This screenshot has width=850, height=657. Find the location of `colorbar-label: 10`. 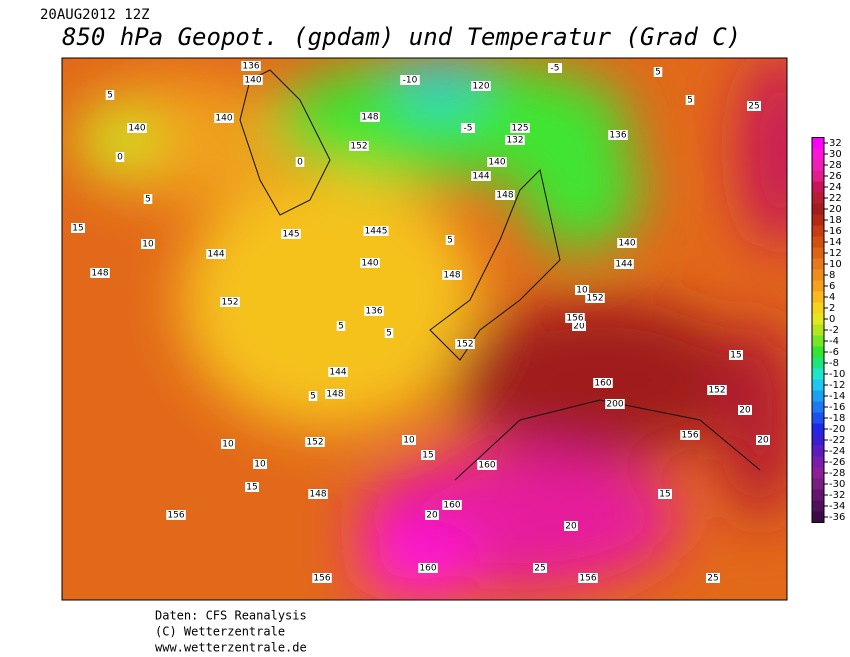

colorbar-label: 10 is located at coordinates (835, 264).